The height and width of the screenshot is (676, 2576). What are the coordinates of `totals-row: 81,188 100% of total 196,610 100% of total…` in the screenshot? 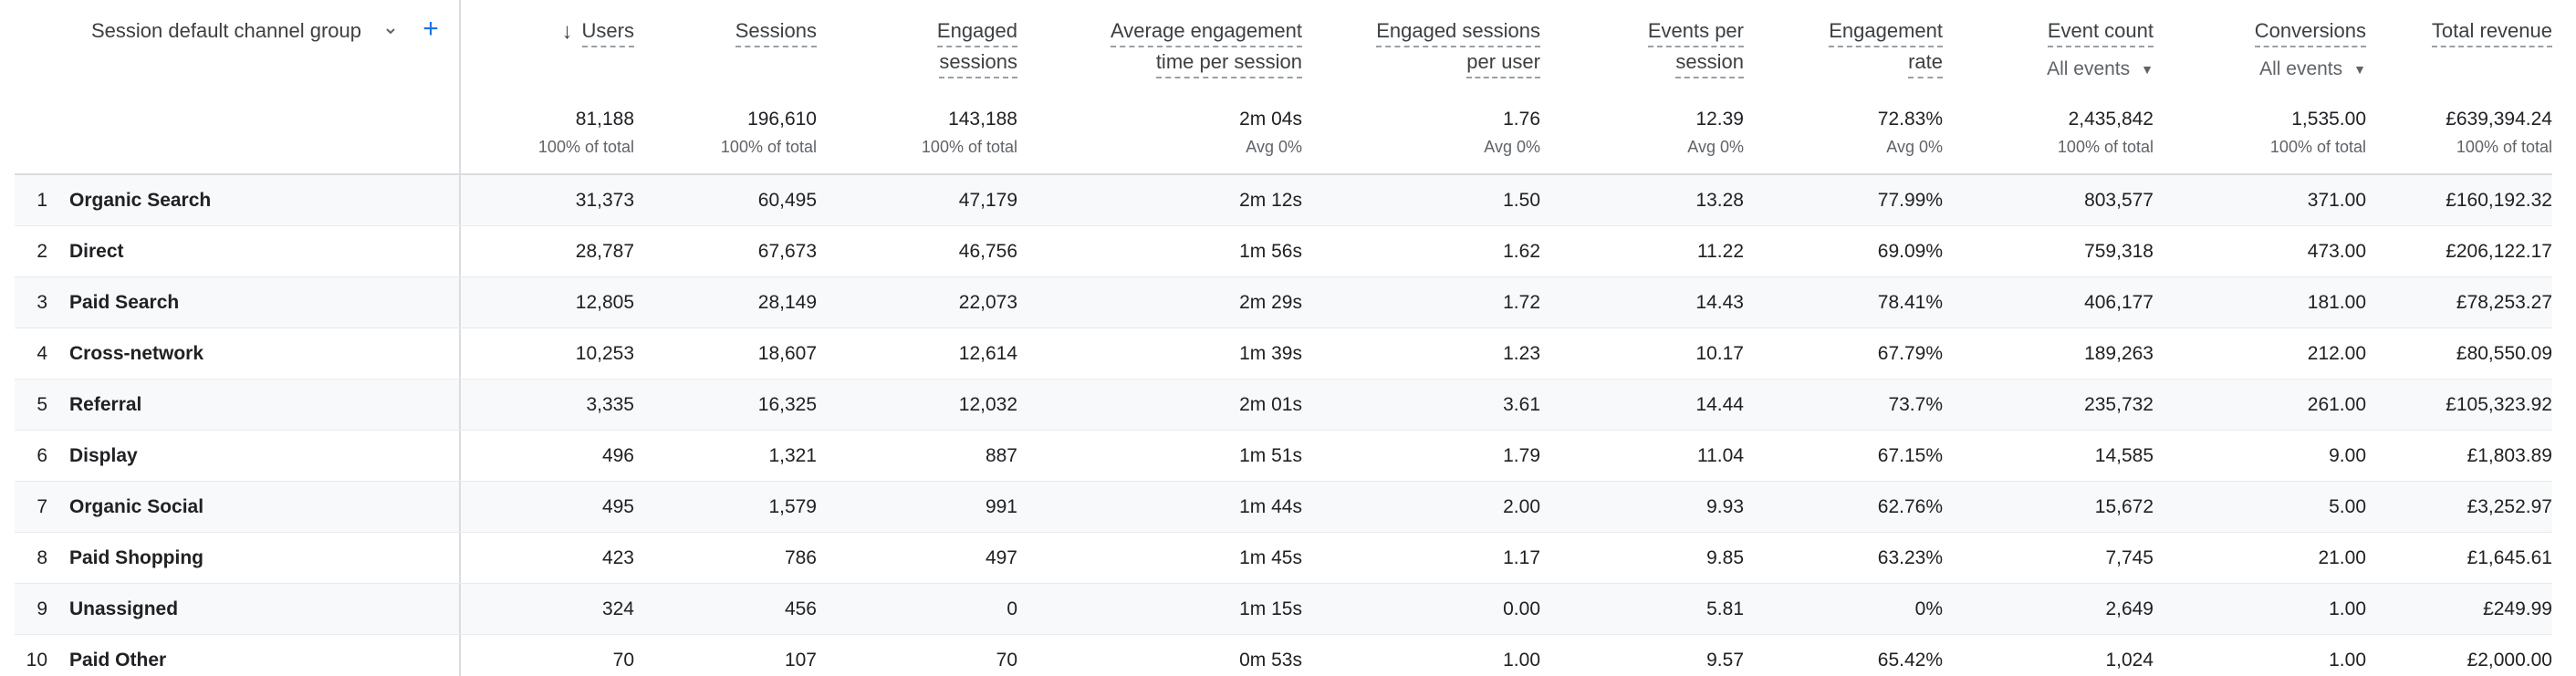 It's located at (1283, 140).